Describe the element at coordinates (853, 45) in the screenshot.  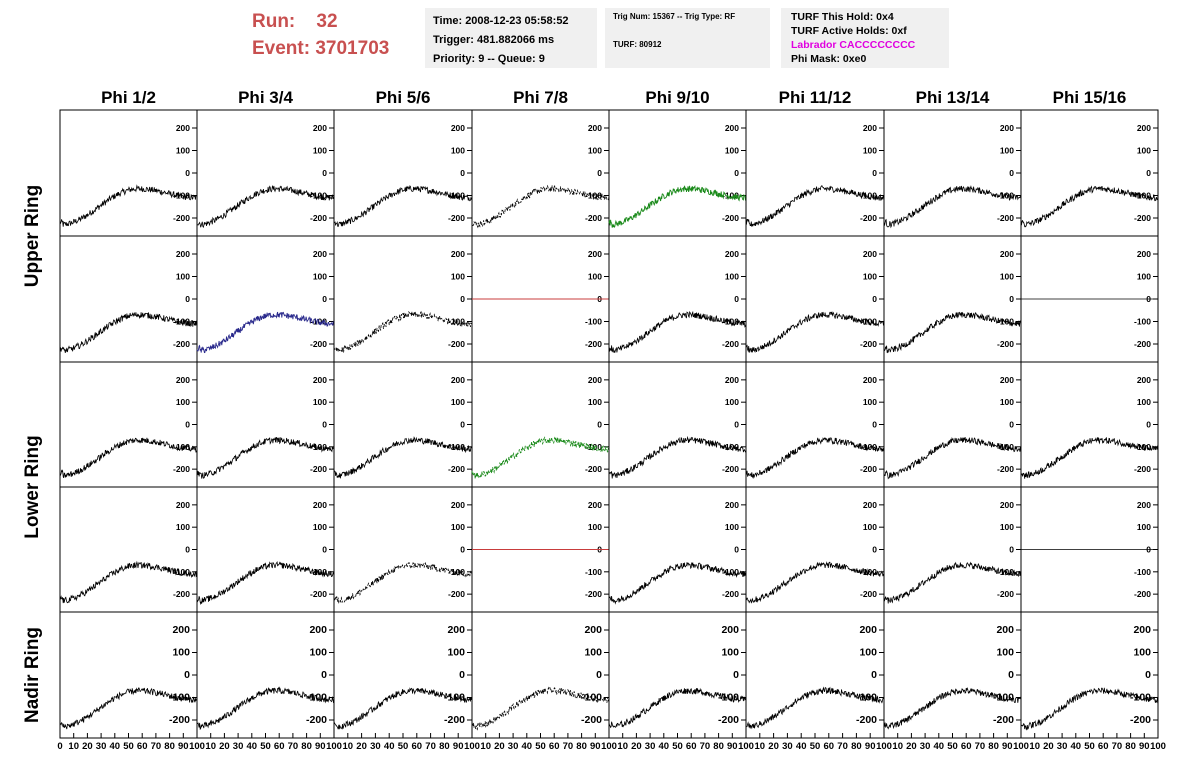
I see `labrador-text: Labrador CACCCCCCCC` at that location.